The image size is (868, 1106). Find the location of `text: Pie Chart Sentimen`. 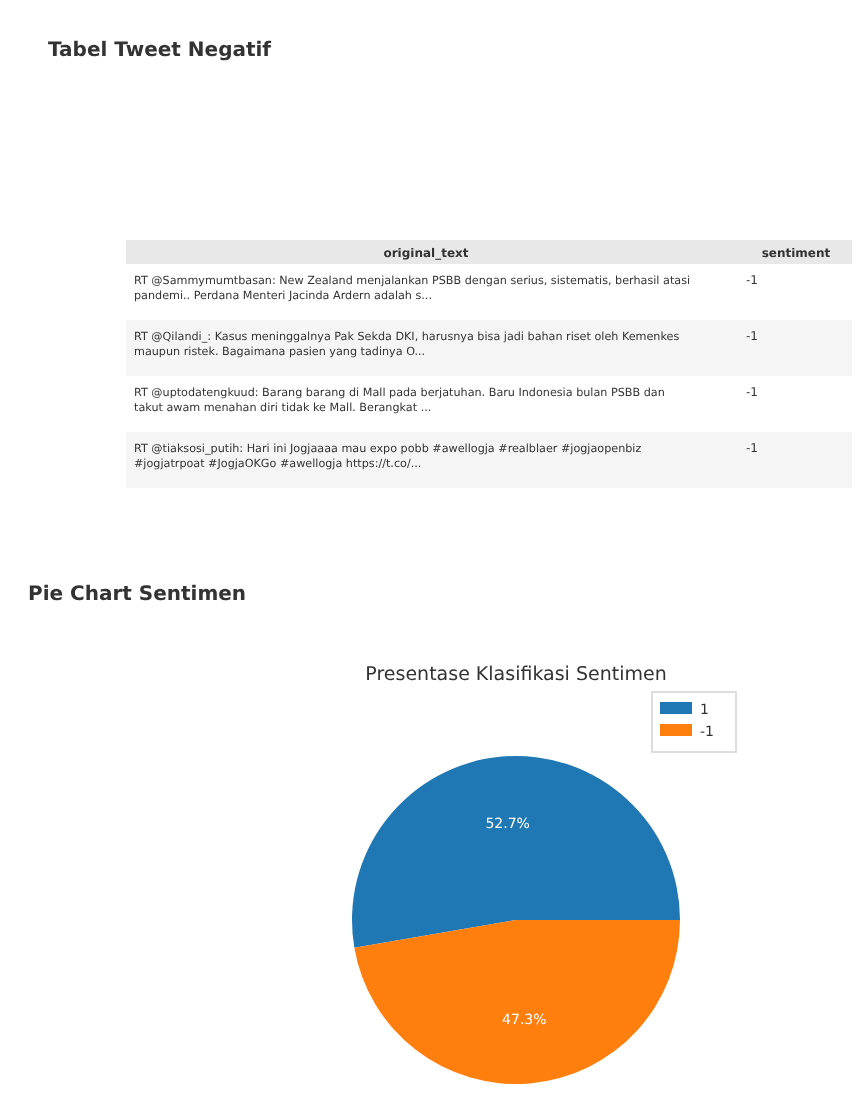

text: Pie Chart Sentimen is located at coordinates (137, 595).